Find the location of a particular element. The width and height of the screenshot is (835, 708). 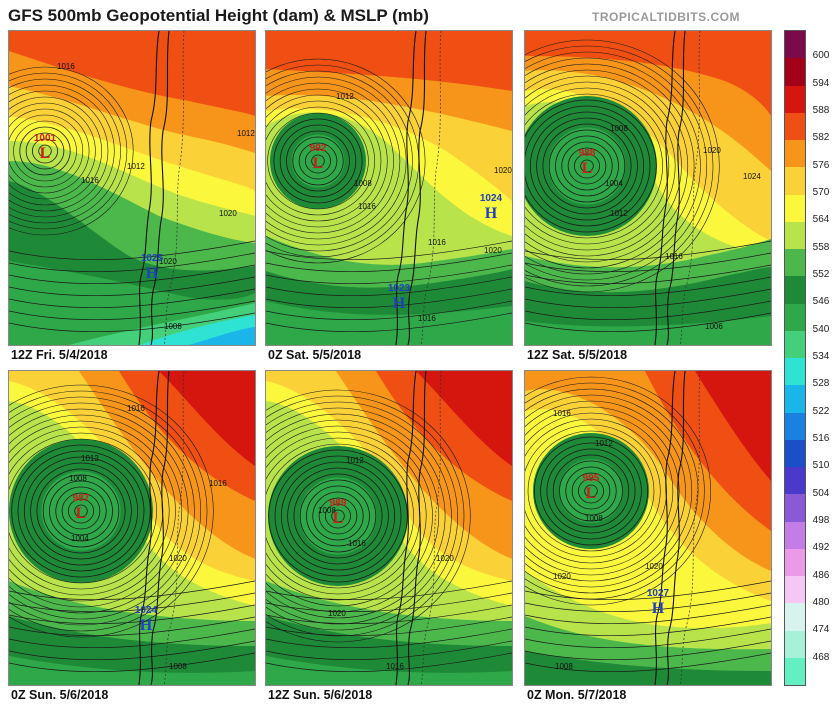

high-pressure-value: 1024 is located at coordinates (146, 610).